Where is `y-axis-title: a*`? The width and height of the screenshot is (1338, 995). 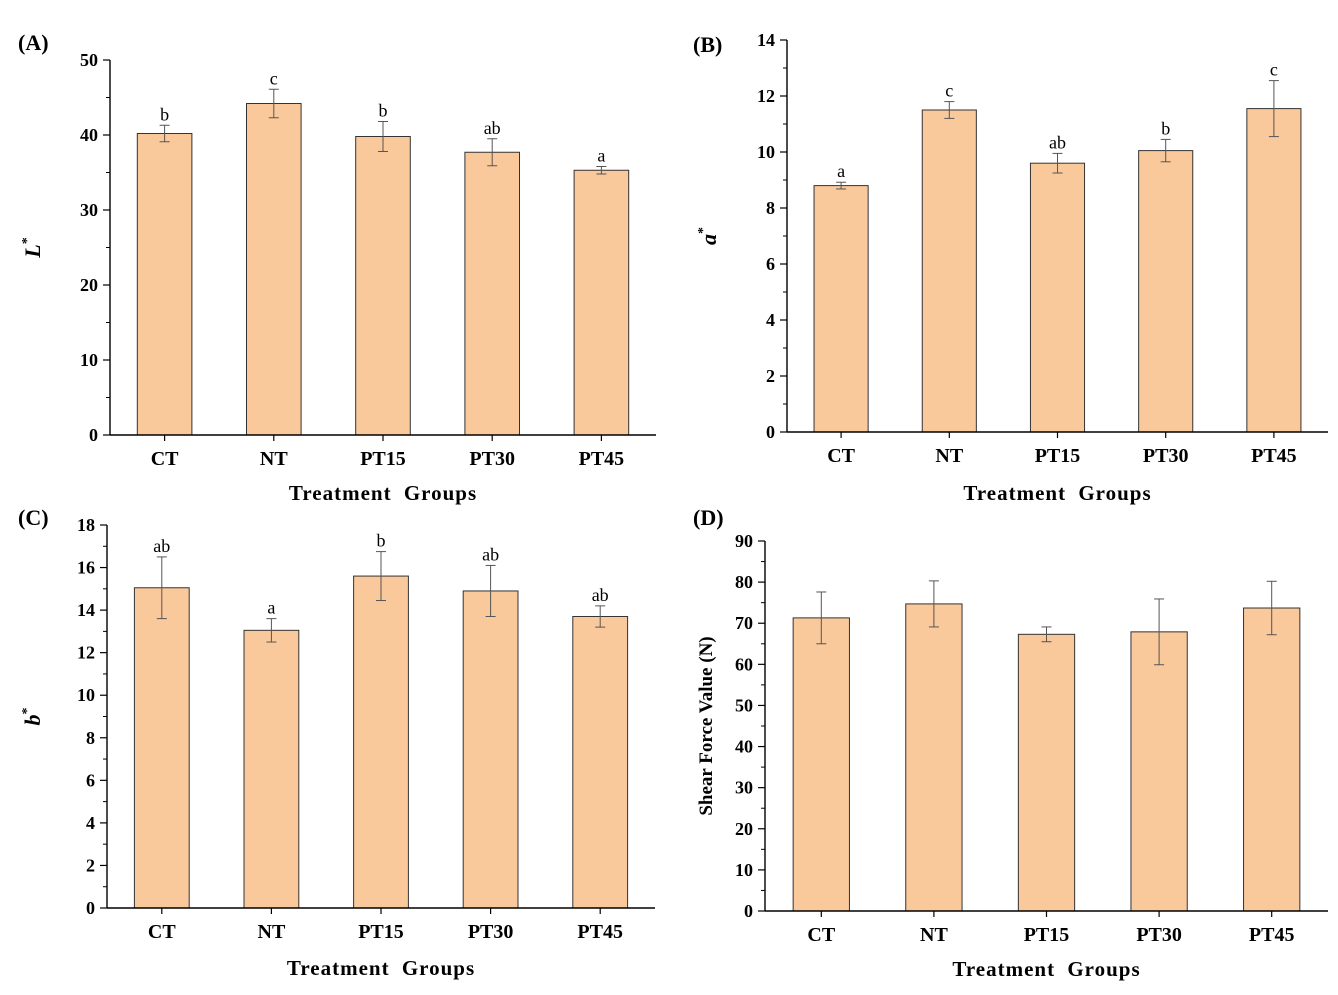 y-axis-title: a* is located at coordinates (708, 236).